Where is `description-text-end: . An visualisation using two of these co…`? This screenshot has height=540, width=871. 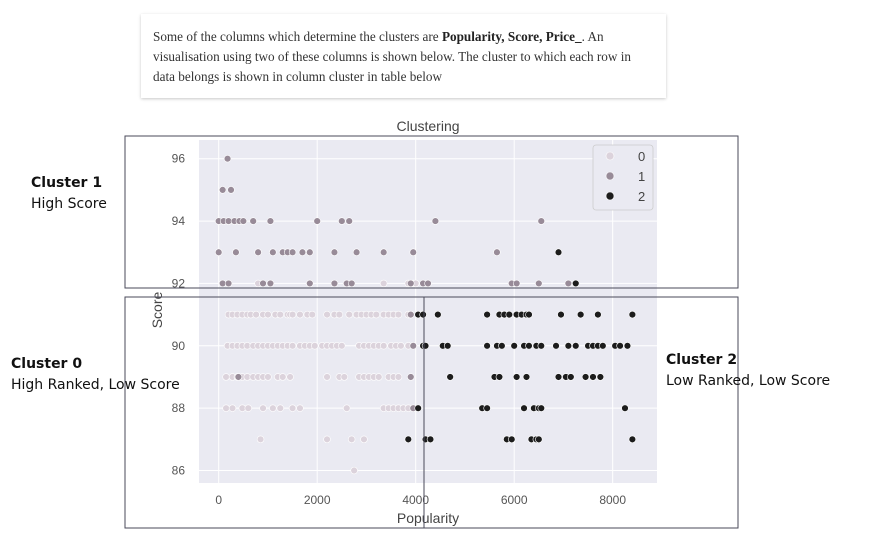 description-text-end: . An visualisation using two of these co… is located at coordinates (392, 56).